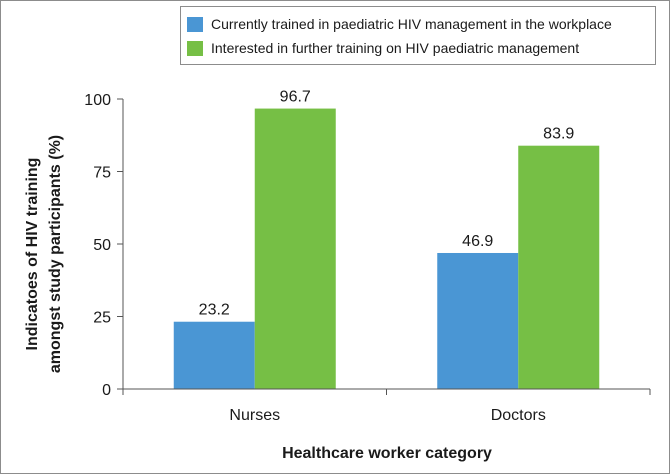 This screenshot has width=670, height=474. Describe the element at coordinates (195, 48) in the screenshot. I see `legend-swatch-green` at that location.